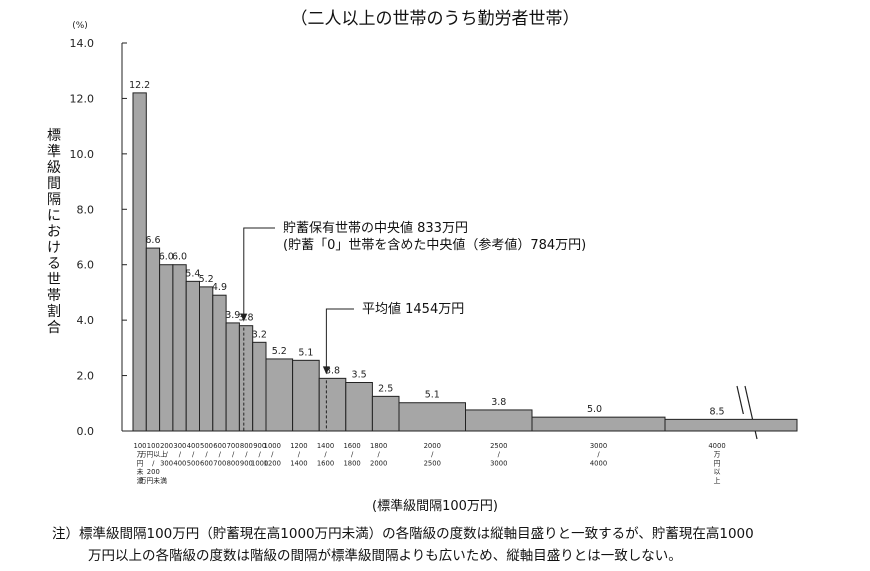  I want to click on data-label: 5.0, so click(594, 409).